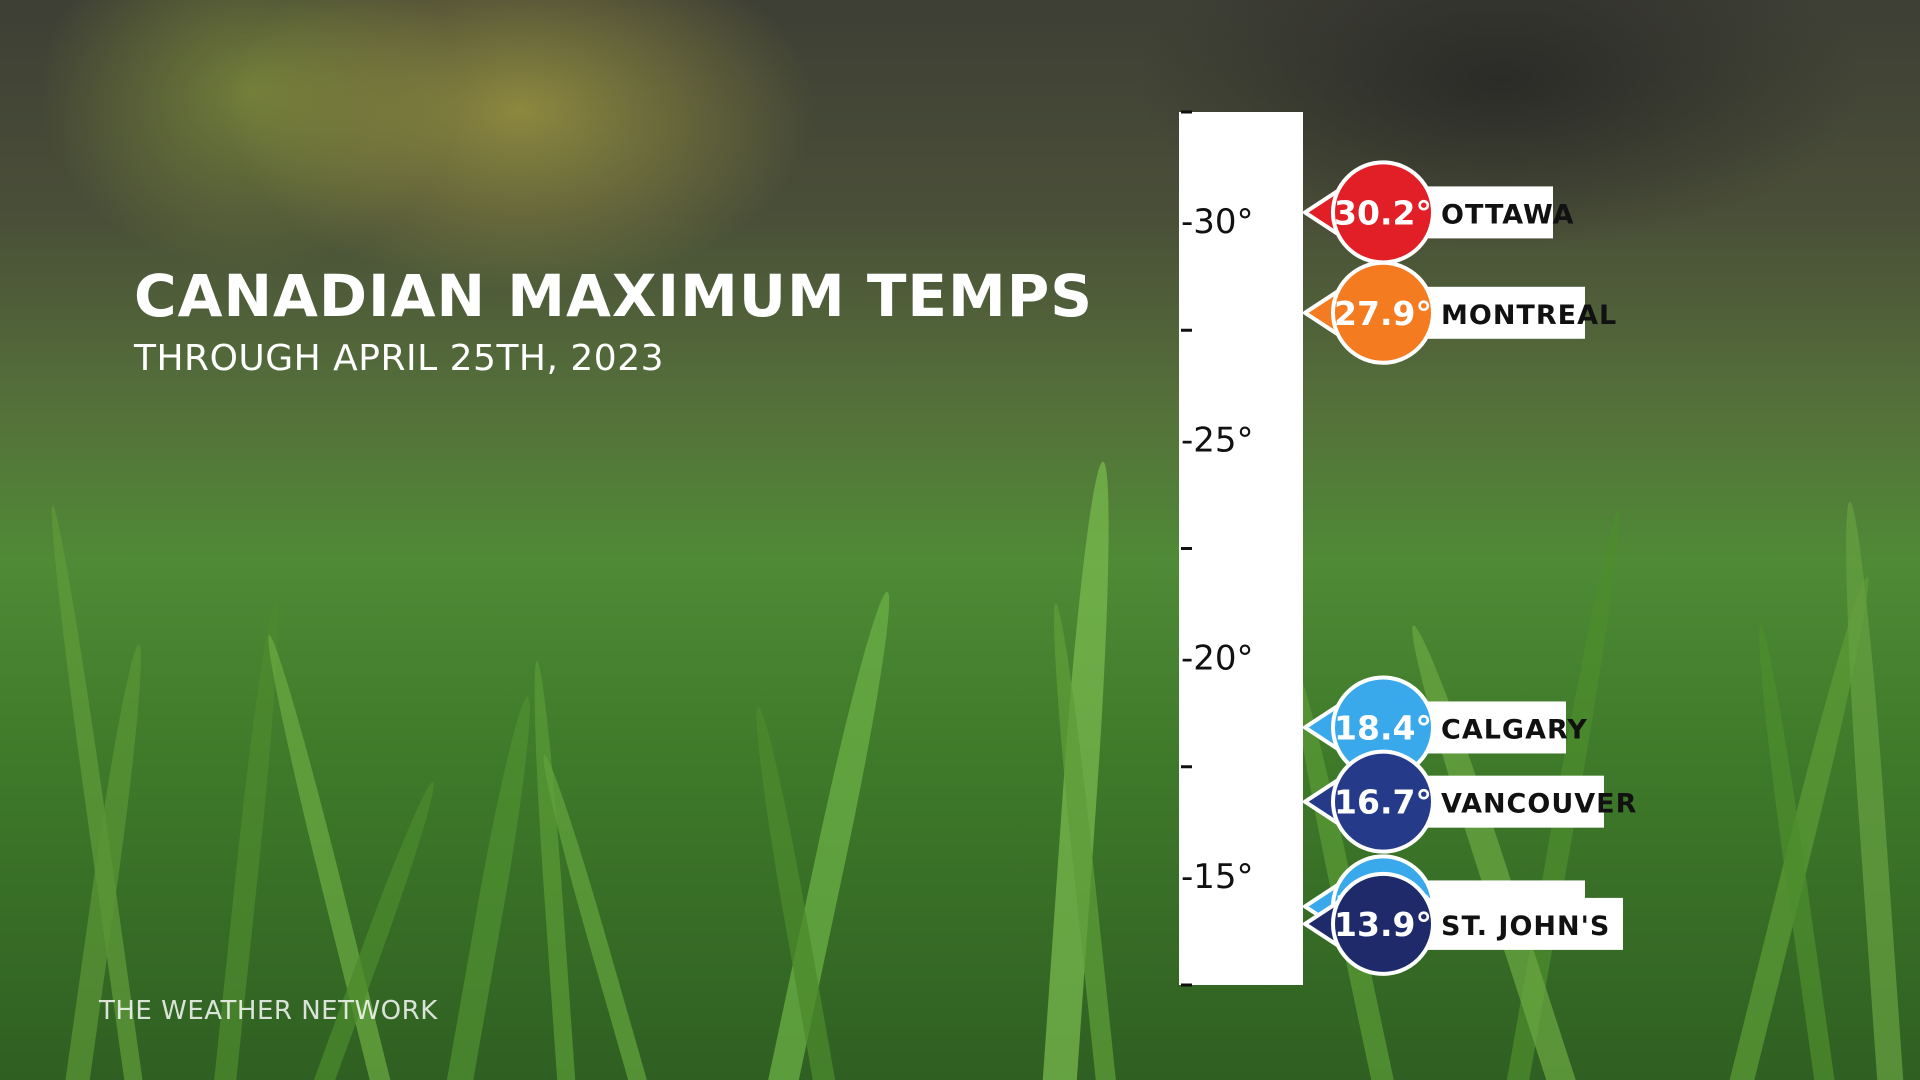 The height and width of the screenshot is (1080, 1920). I want to click on value-label: 27.9°, so click(1383, 313).